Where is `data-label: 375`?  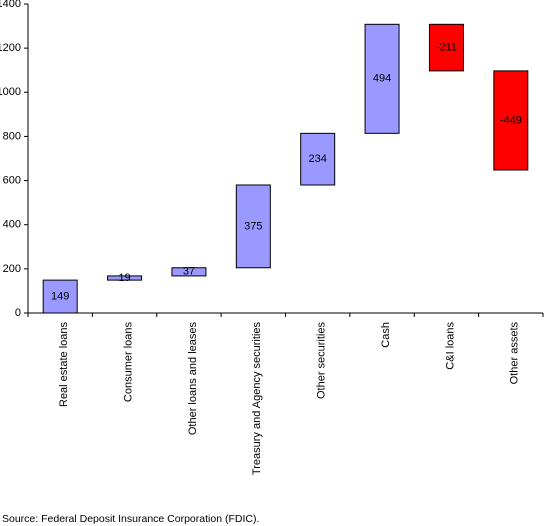
data-label: 375 is located at coordinates (253, 226).